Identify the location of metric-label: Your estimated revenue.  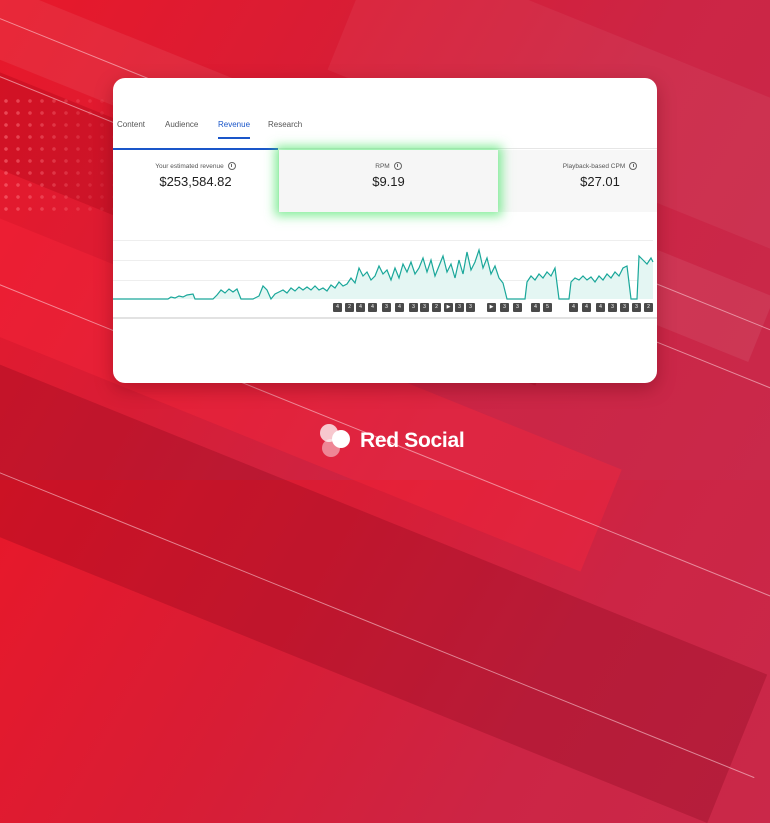
(189, 166).